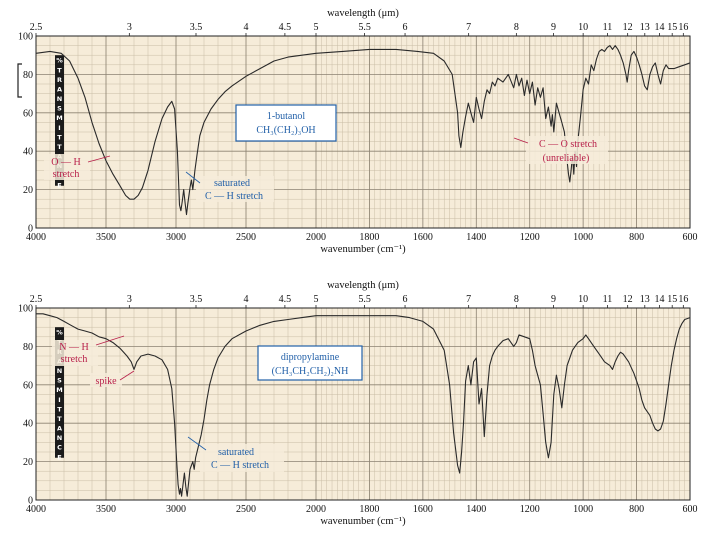 This screenshot has width=720, height=545. What do you see at coordinates (30, 229) in the screenshot?
I see `y-tick-label: 0` at bounding box center [30, 229].